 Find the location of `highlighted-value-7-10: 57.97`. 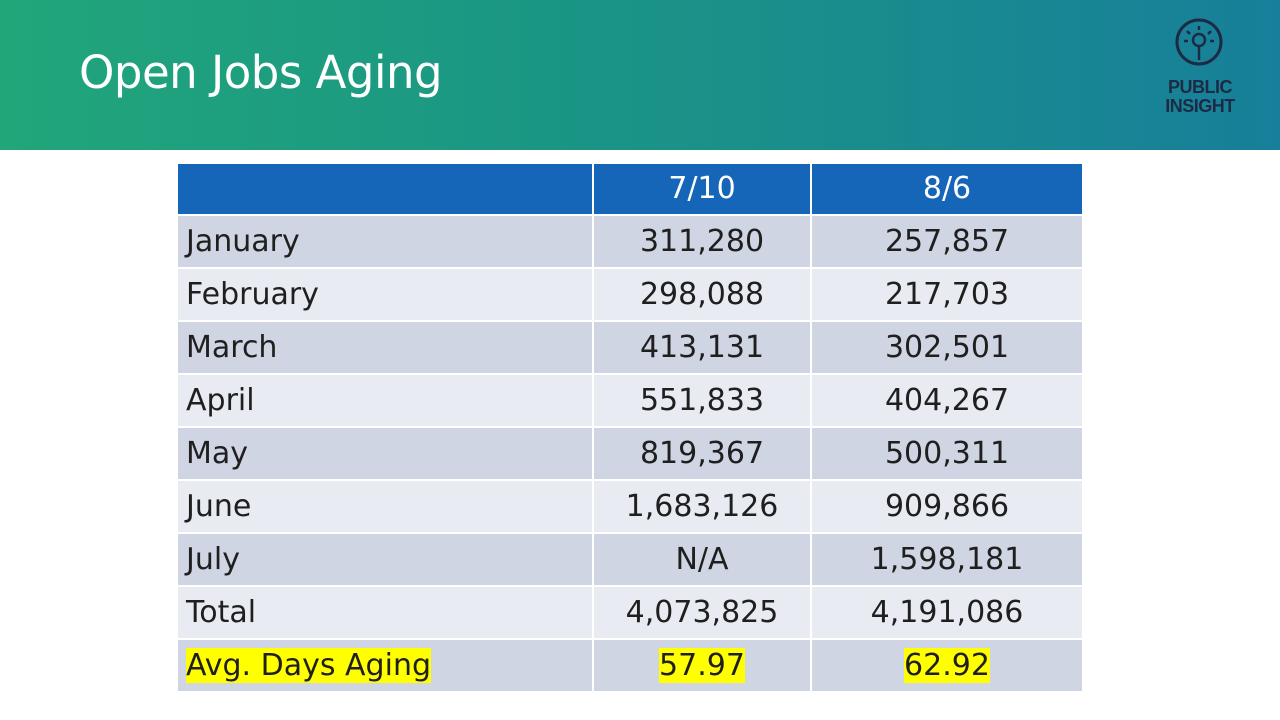

highlighted-value-7-10: 57.97 is located at coordinates (702, 665).